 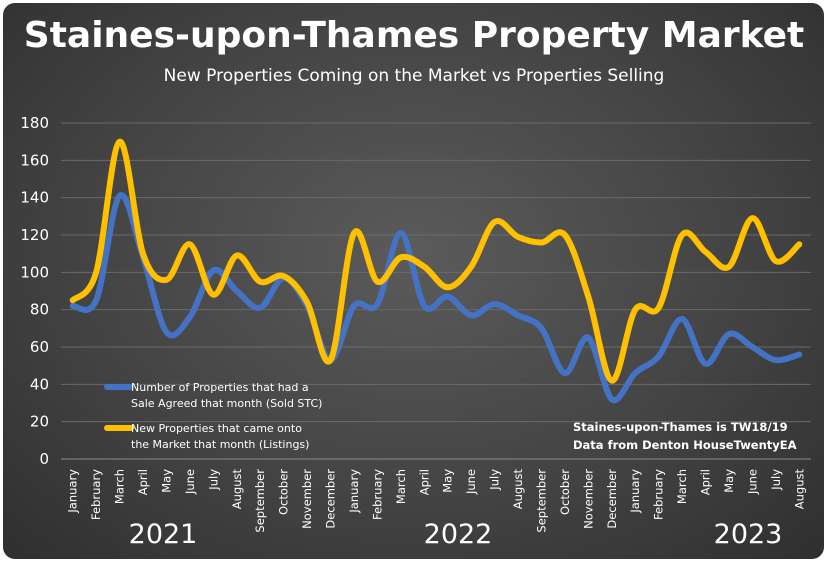 I want to click on year-label: 2023, so click(x=748, y=534).